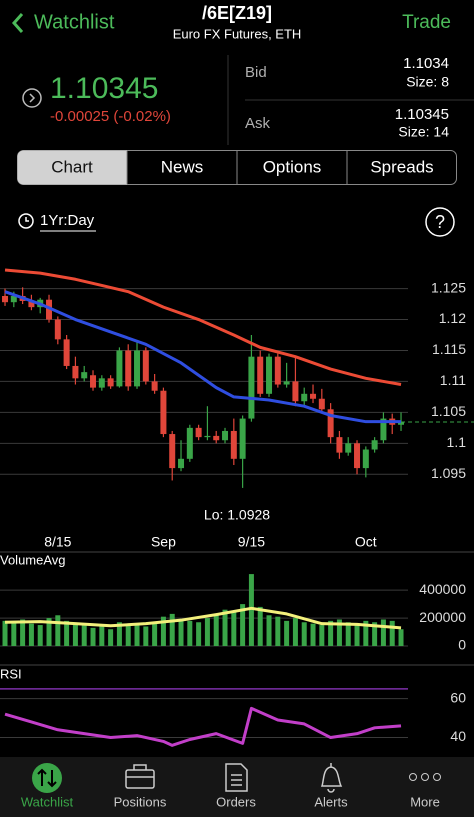 Image resolution: width=474 pixels, height=817 pixels. What do you see at coordinates (47, 801) in the screenshot?
I see `nav-item: Watchlist` at bounding box center [47, 801].